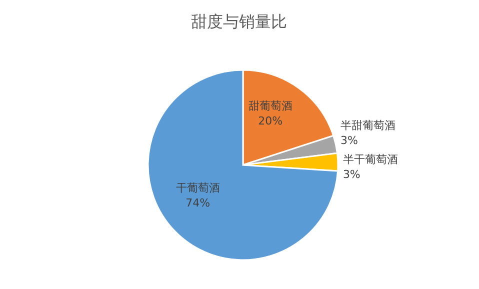 The height and width of the screenshot is (289, 479). What do you see at coordinates (270, 105) in the screenshot?
I see `slice-label: 甜葡萄酒` at bounding box center [270, 105].